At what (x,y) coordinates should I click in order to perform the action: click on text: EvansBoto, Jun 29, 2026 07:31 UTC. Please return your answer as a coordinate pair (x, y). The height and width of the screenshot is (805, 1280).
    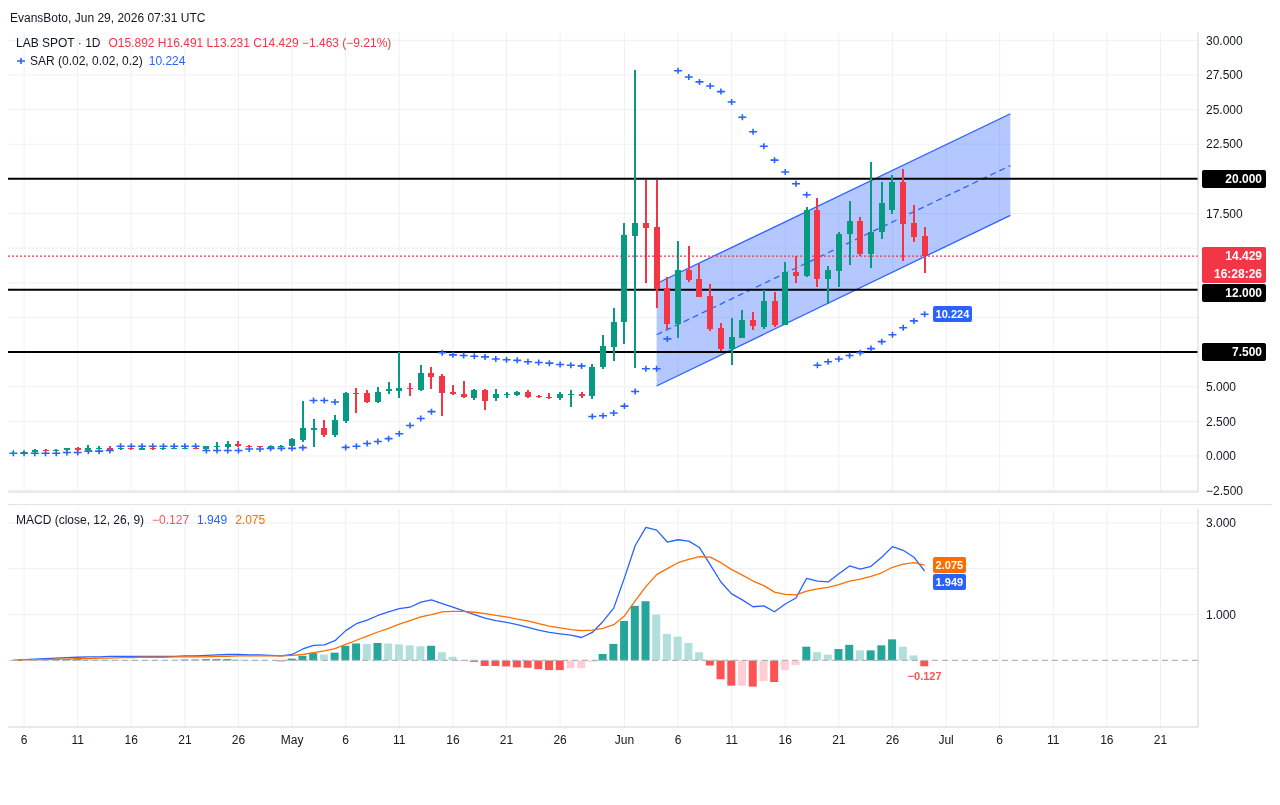
    Looking at the image, I should click on (108, 18).